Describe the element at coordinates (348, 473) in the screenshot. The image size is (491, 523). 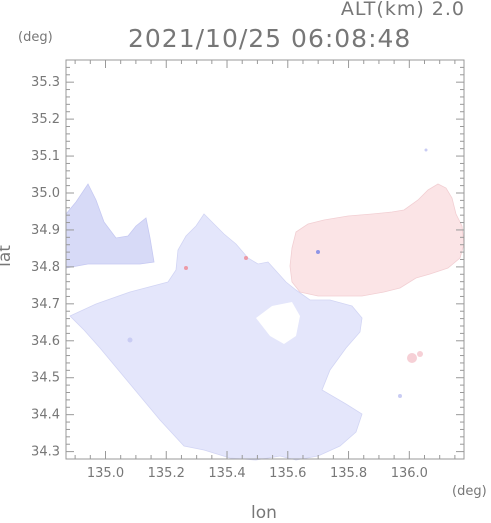
I see `x-tick-label: 135.8` at that location.